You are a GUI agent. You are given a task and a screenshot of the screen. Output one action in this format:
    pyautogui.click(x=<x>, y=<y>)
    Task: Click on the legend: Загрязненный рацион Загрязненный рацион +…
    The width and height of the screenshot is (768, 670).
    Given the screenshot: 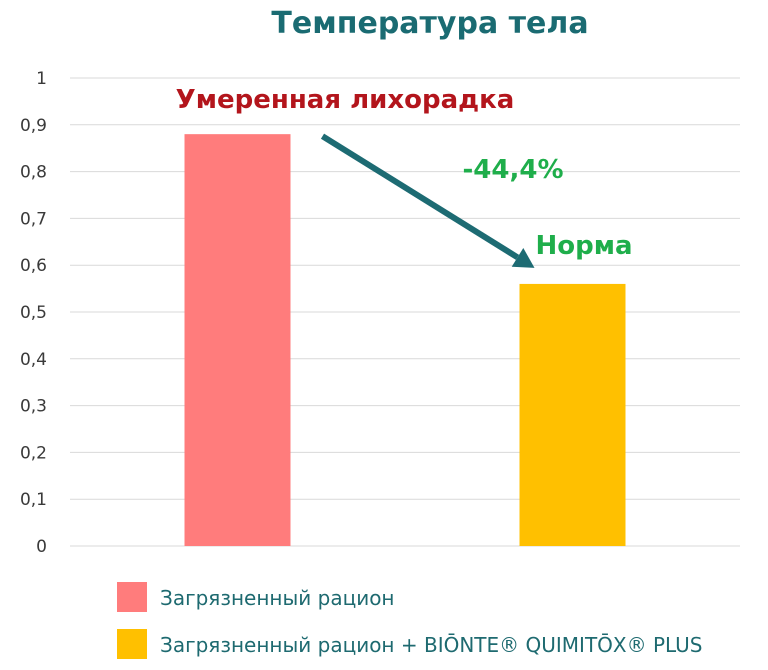 What is the action you would take?
    pyautogui.click(x=410, y=620)
    